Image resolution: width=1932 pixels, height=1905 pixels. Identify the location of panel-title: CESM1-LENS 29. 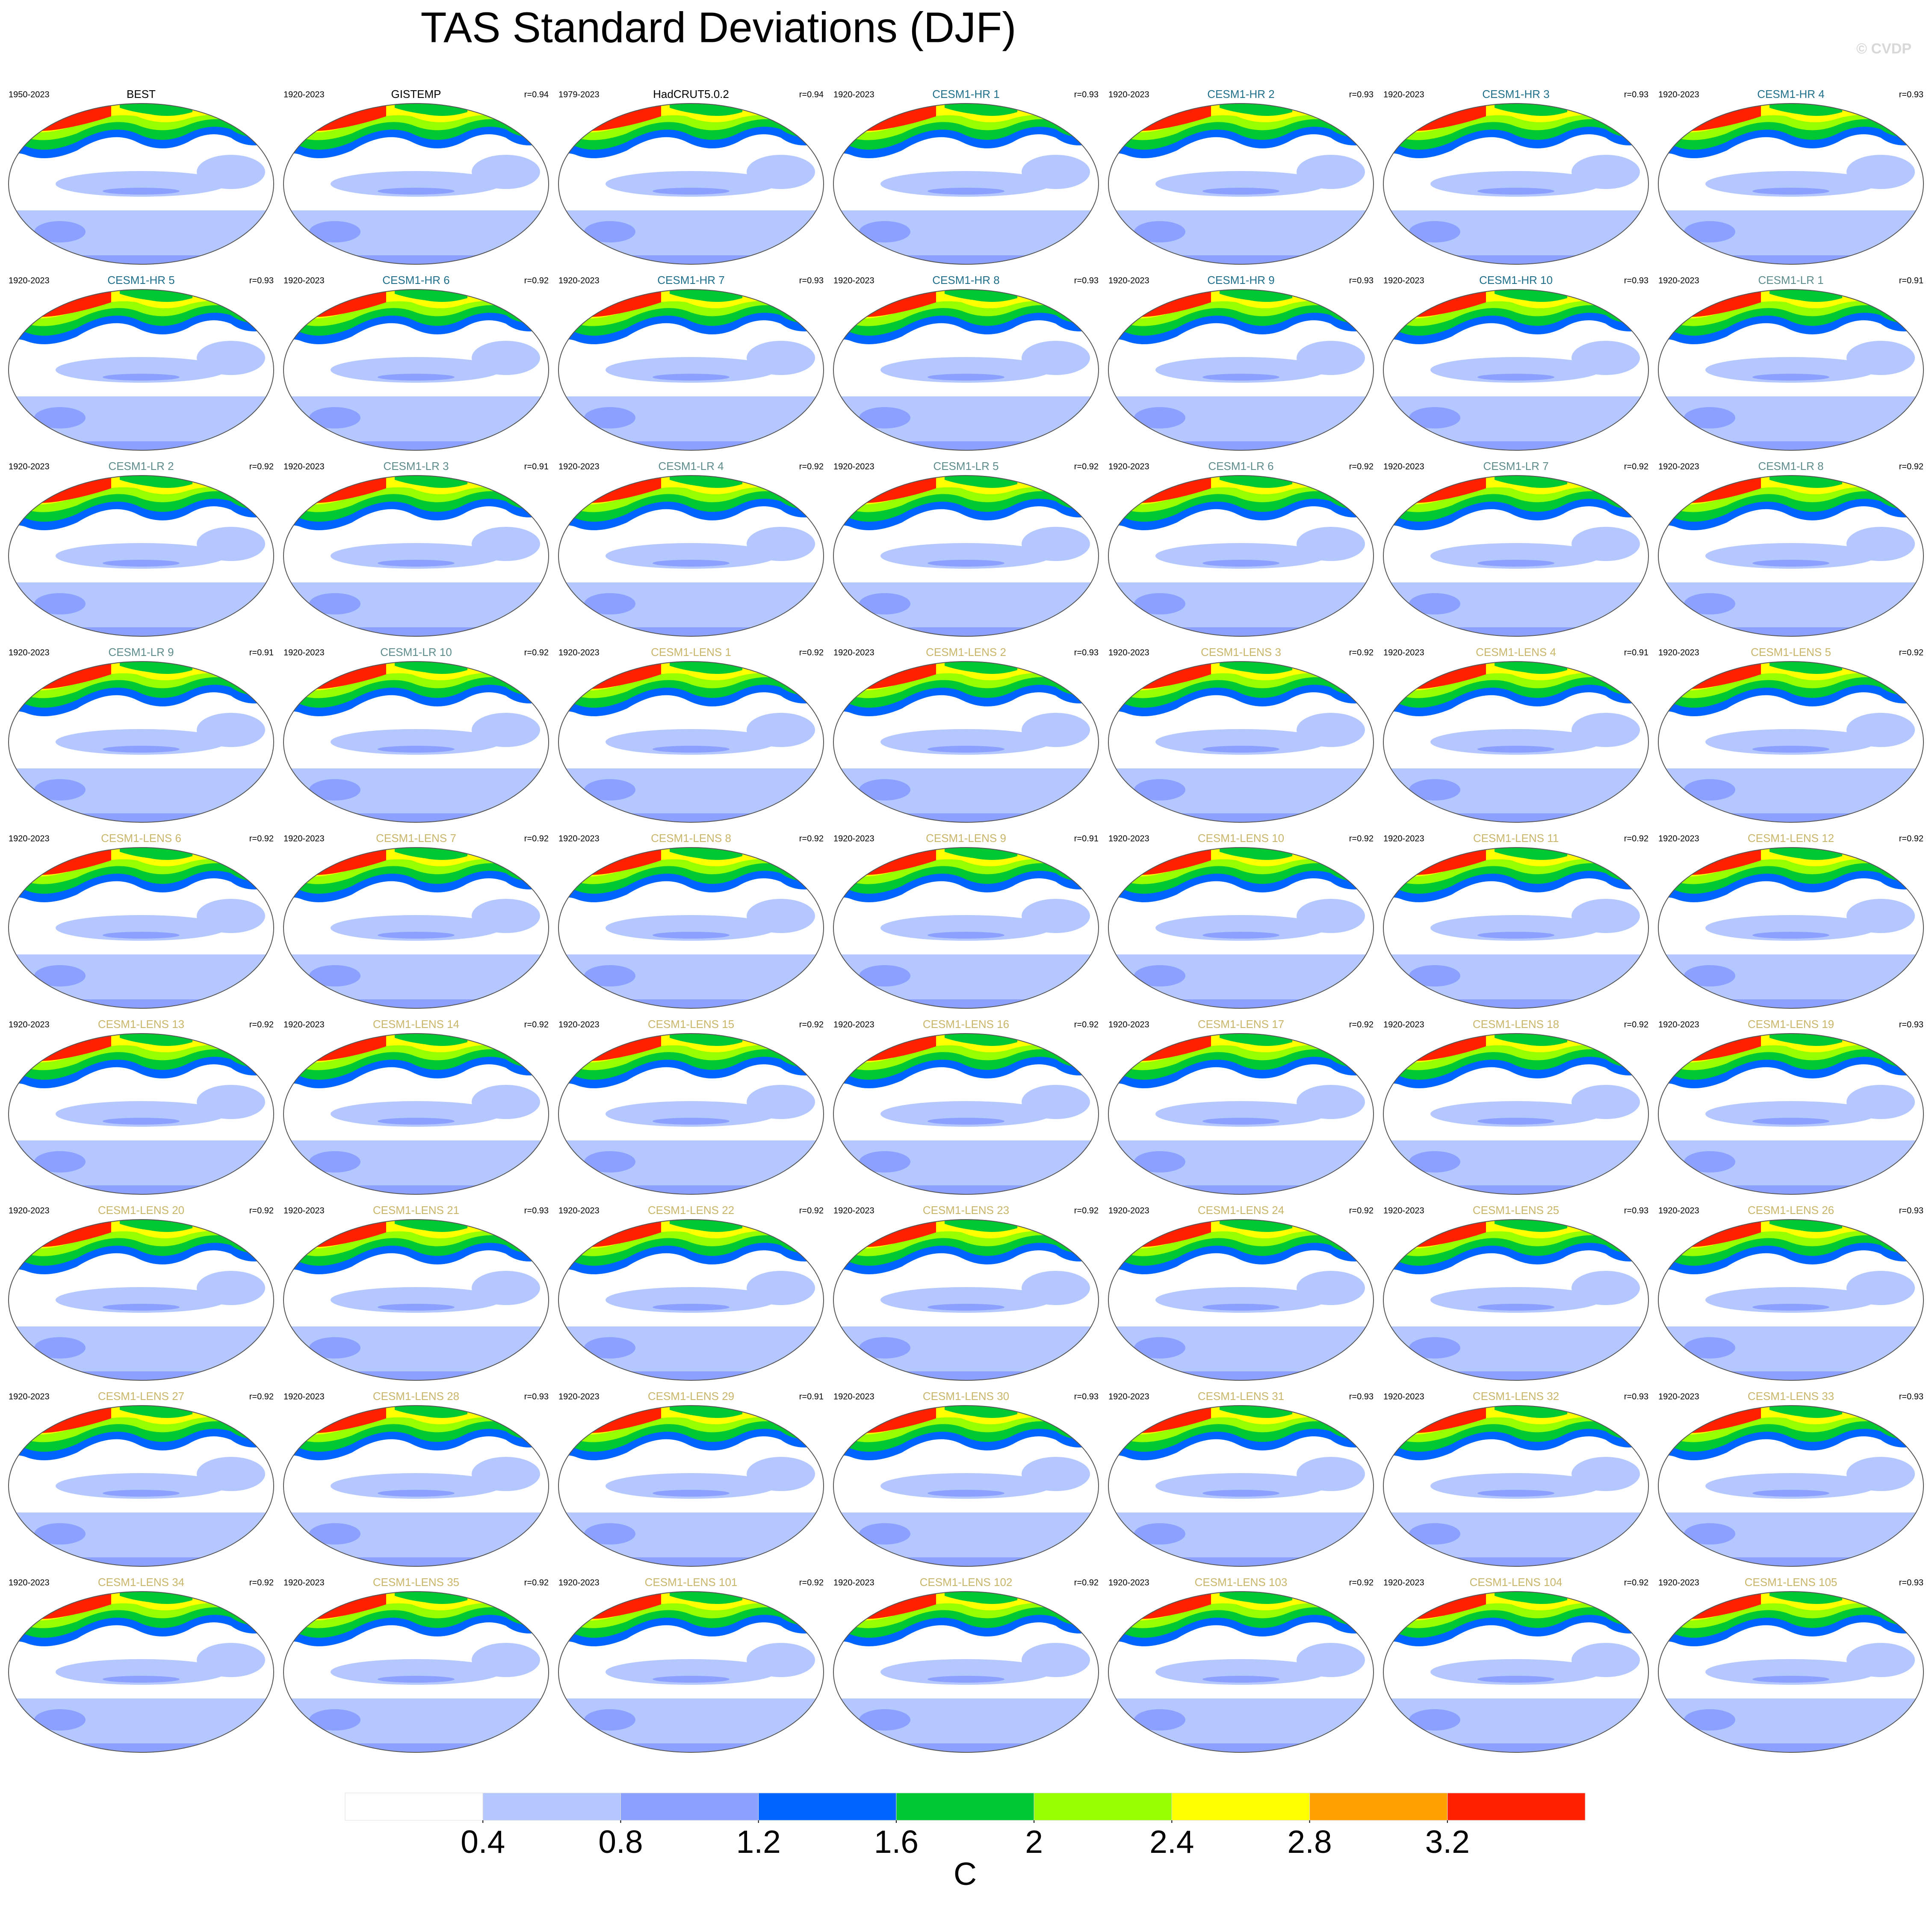
(691, 1396).